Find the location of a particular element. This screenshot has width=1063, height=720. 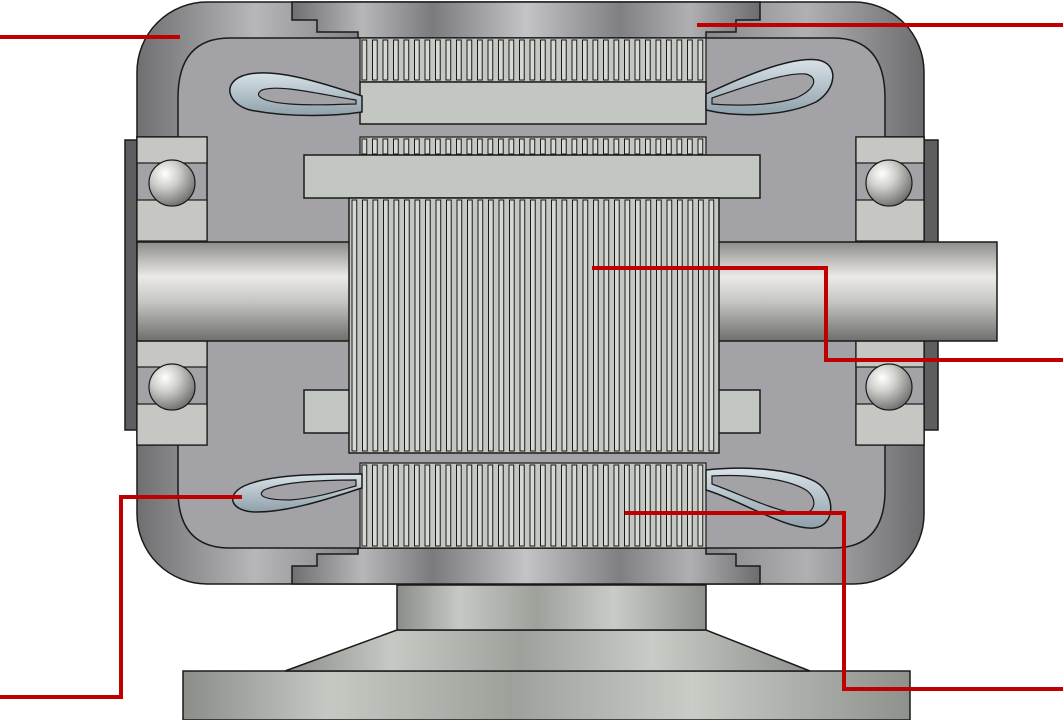

bearing-top-left is located at coordinates (172, 189).